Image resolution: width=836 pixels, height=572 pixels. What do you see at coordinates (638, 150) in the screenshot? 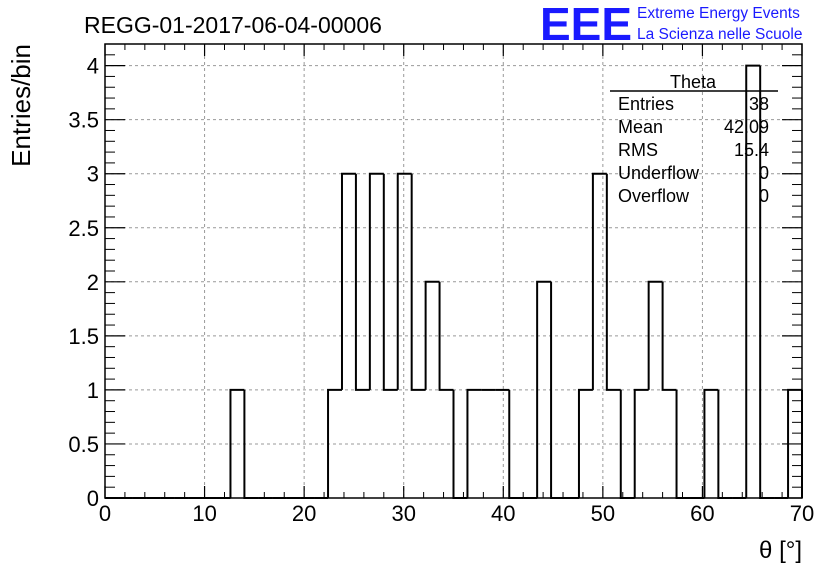
I see `stats-label-rms: RMS` at bounding box center [638, 150].